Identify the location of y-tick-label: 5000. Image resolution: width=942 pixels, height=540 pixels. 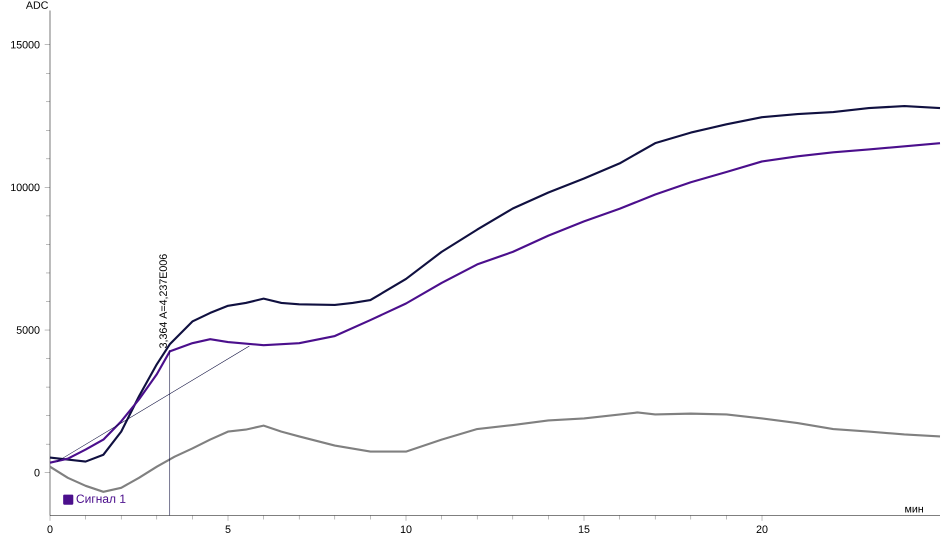
(28, 330).